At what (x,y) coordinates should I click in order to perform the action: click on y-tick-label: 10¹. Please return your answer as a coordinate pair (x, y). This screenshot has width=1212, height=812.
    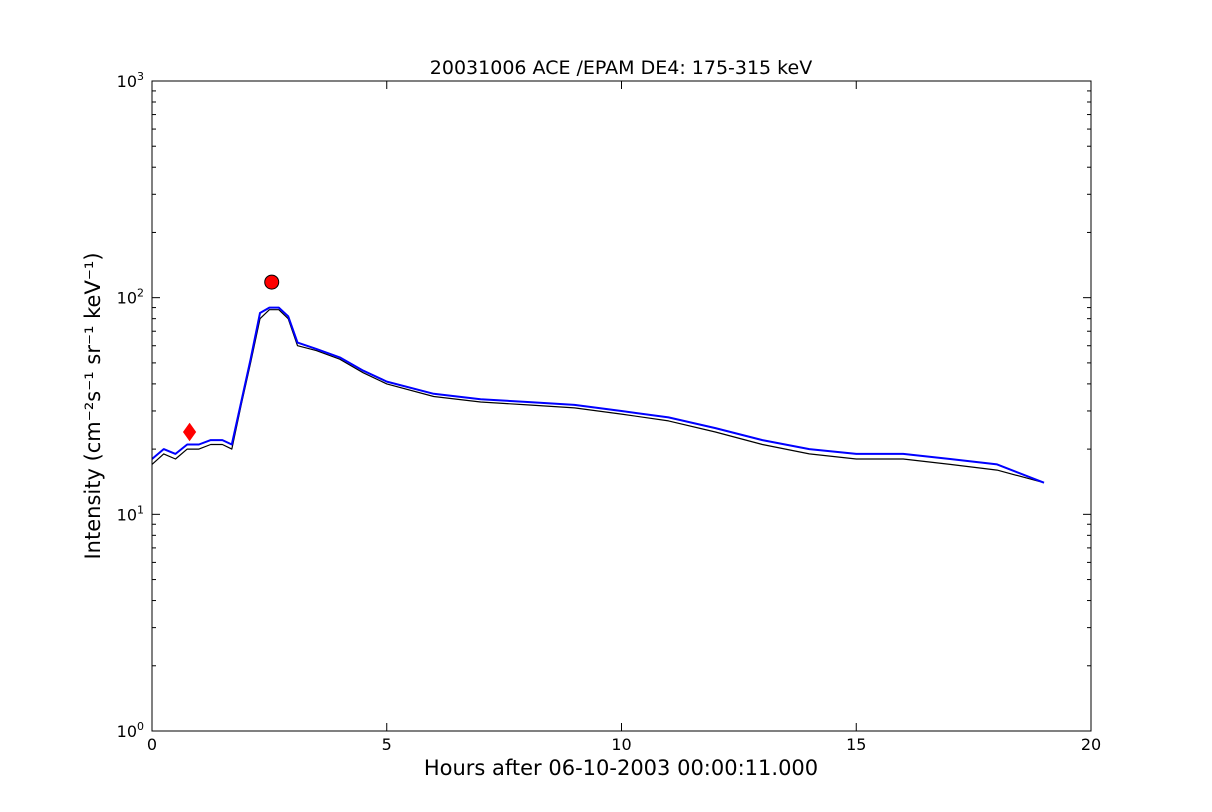
    Looking at the image, I should click on (130, 513).